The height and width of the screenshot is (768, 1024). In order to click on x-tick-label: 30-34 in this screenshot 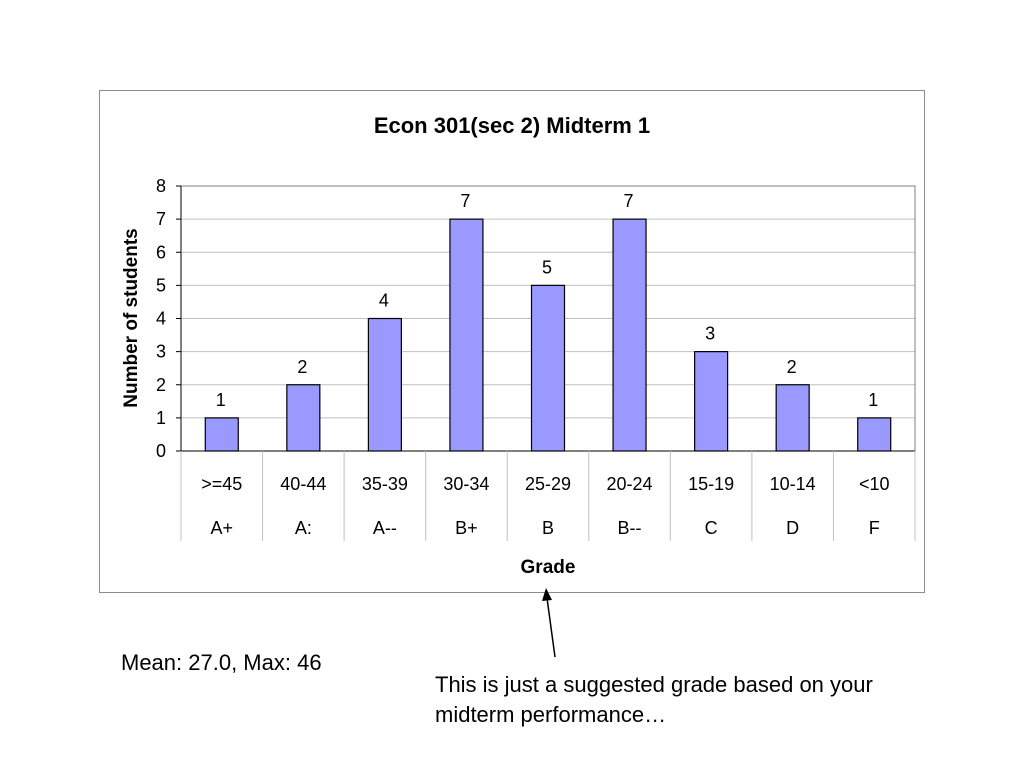, I will do `click(466, 484)`.